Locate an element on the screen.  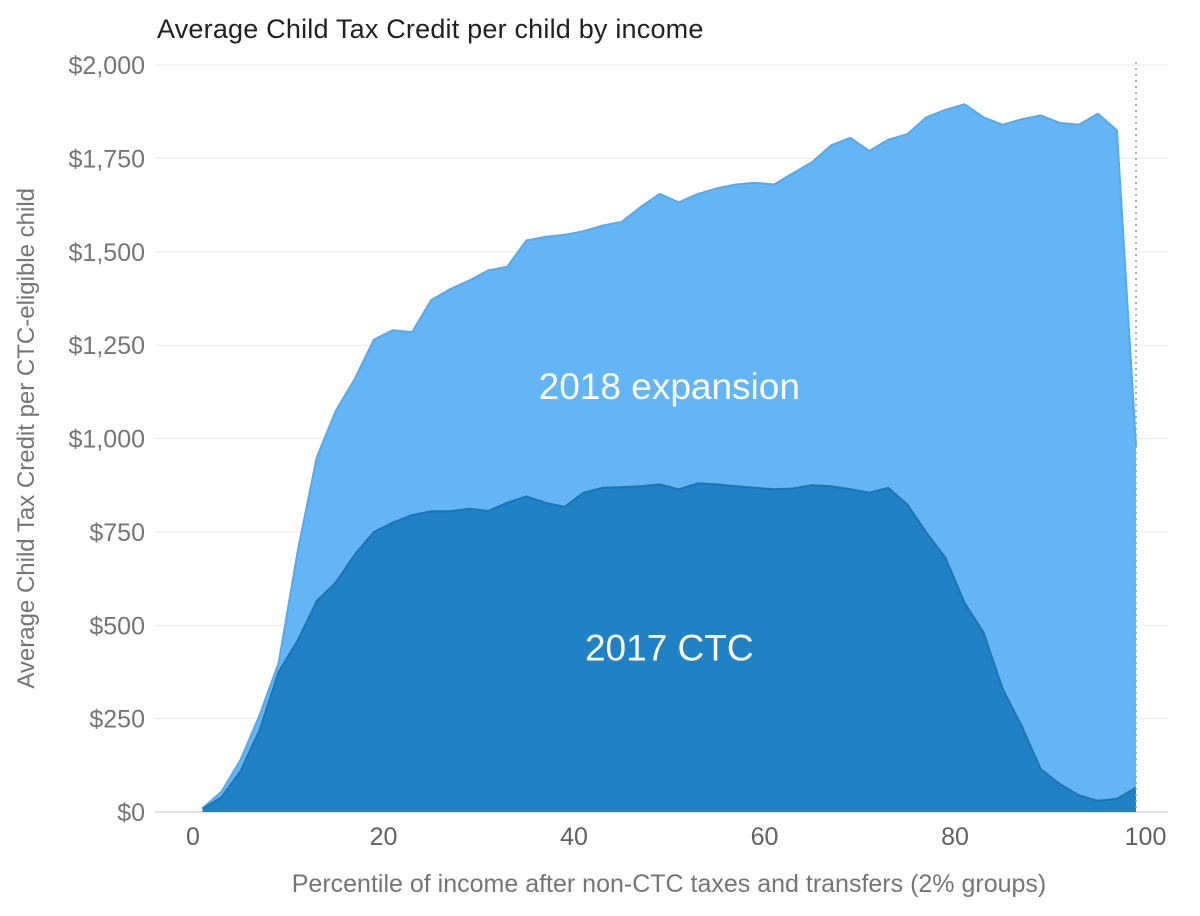
y-tick-label-0: $0 is located at coordinates (131, 813).